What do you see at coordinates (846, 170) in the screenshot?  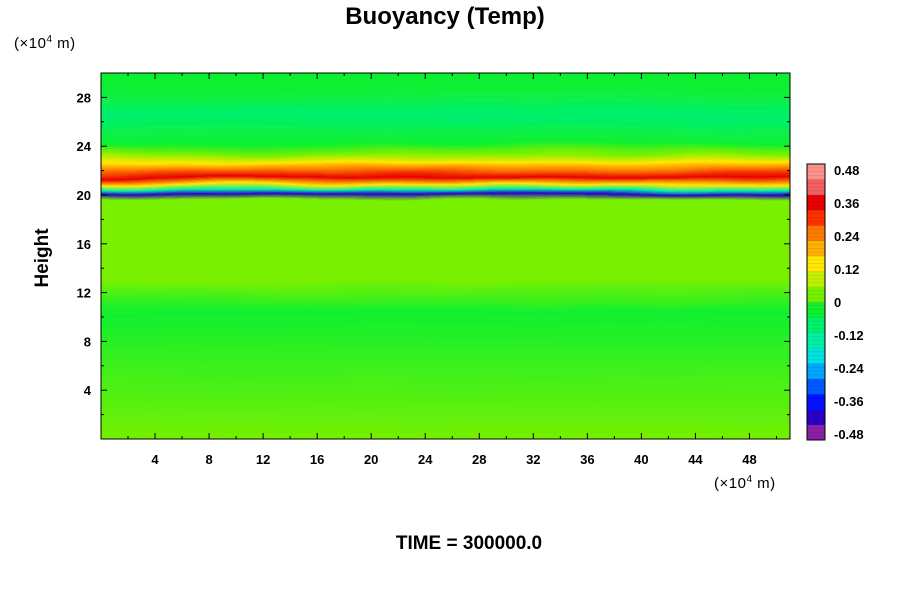 I see `colorbar-tick-label: 0.48` at bounding box center [846, 170].